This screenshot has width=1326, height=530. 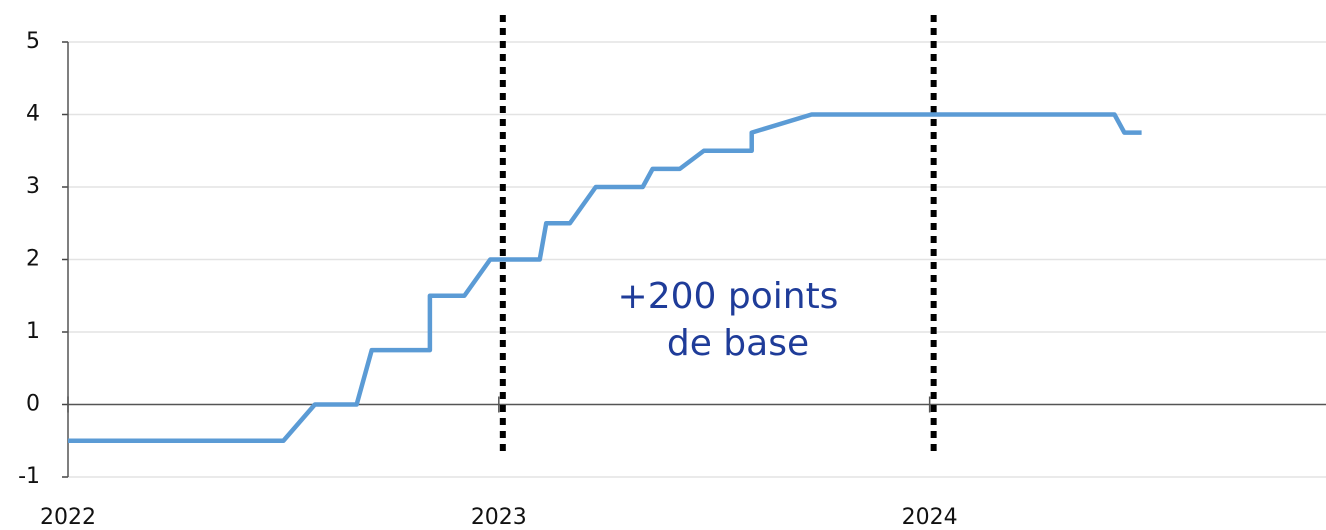 What do you see at coordinates (728, 296) in the screenshot?
I see `annotation: +200 points` at bounding box center [728, 296].